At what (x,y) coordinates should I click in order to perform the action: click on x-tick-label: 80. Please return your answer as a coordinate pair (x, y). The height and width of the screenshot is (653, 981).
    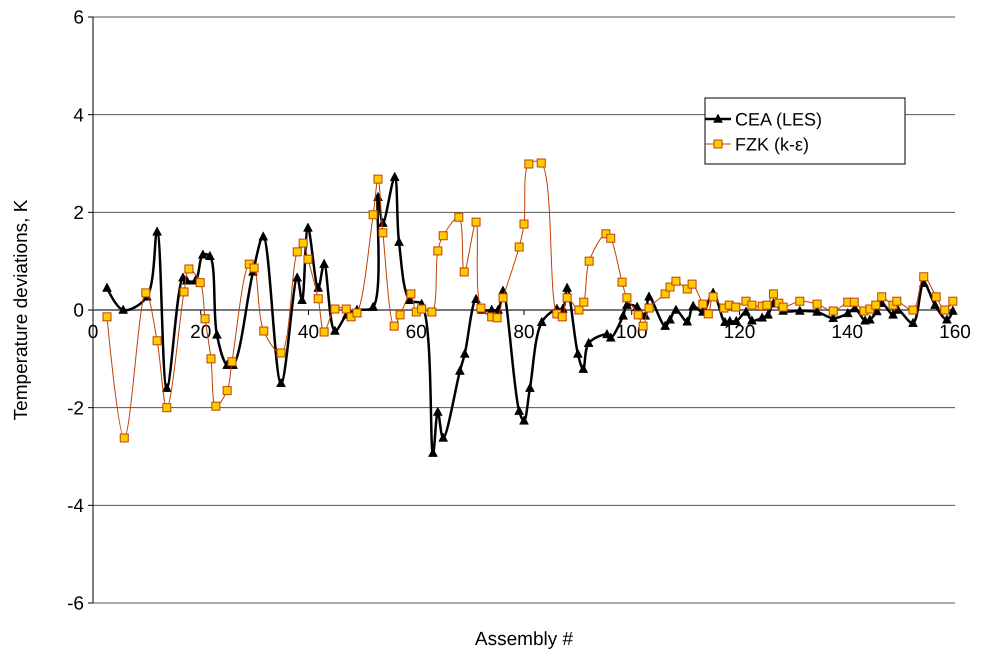
    Looking at the image, I should click on (524, 332).